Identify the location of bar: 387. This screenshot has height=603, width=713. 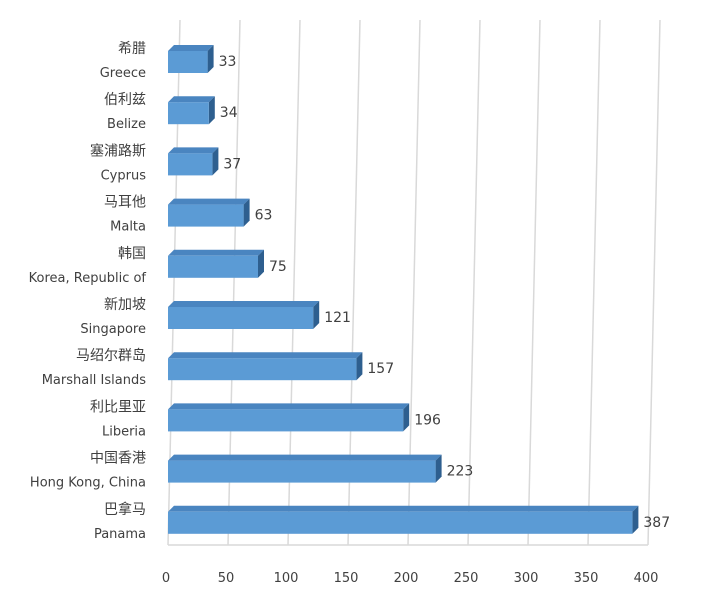
(419, 519).